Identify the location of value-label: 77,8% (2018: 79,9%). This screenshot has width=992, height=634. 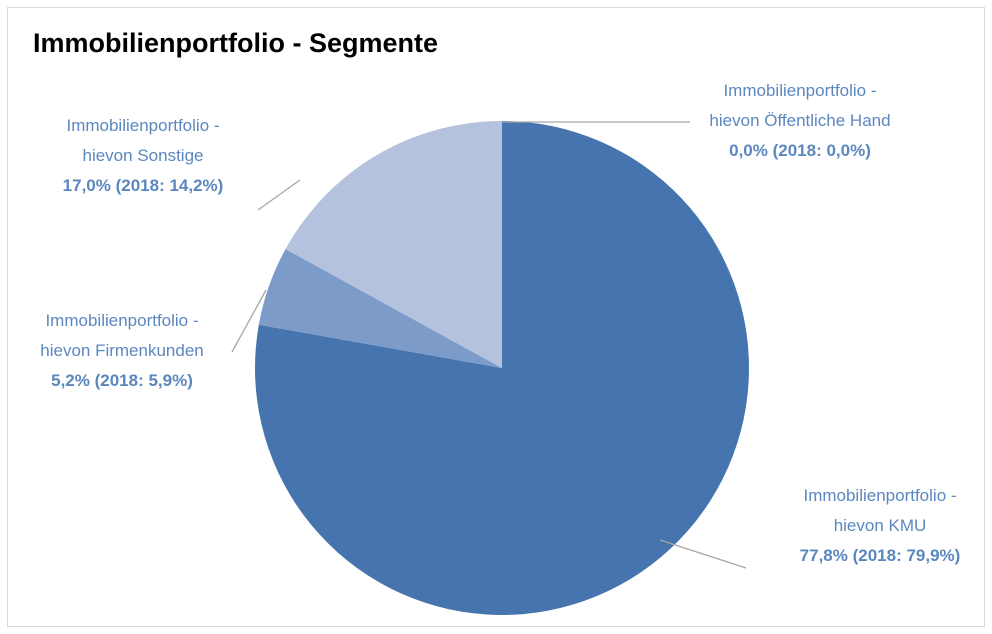
(880, 555).